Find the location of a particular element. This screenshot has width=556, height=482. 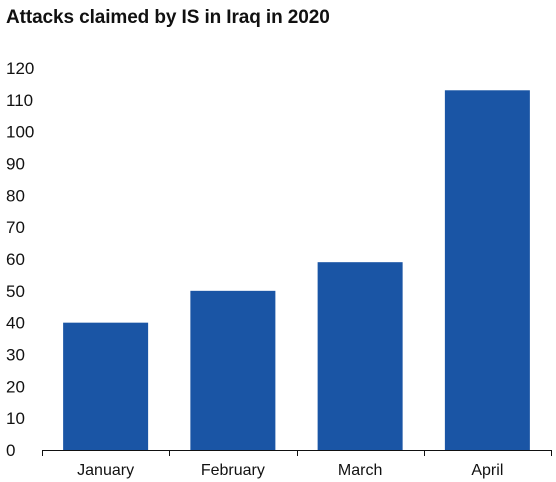

bar-march is located at coordinates (360, 356).